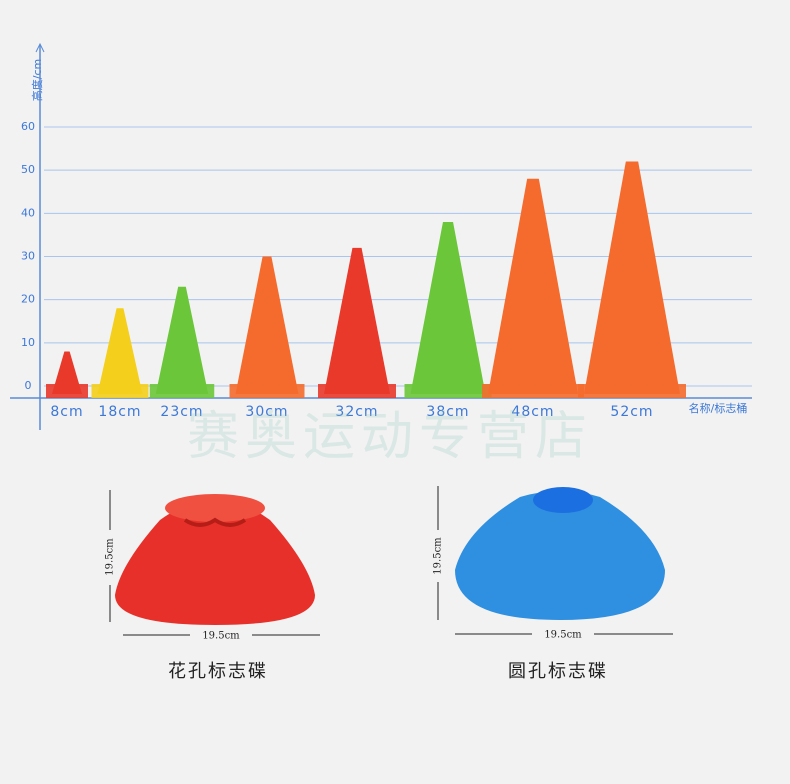 The image size is (790, 784). Describe the element at coordinates (28, 299) in the screenshot. I see `y-tick-label: 20` at that location.